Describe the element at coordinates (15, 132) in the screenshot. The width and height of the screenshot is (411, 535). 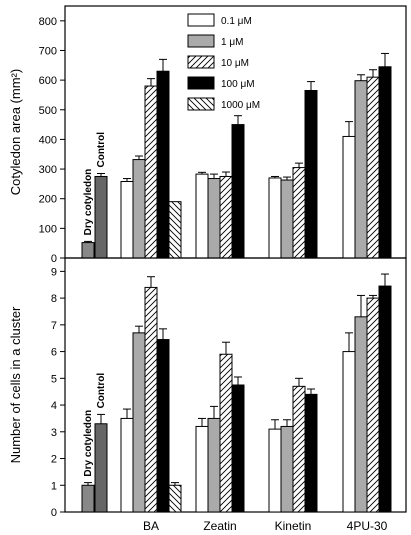
I see `y-axis-title-1: Cotyledon area (mm²)` at that location.